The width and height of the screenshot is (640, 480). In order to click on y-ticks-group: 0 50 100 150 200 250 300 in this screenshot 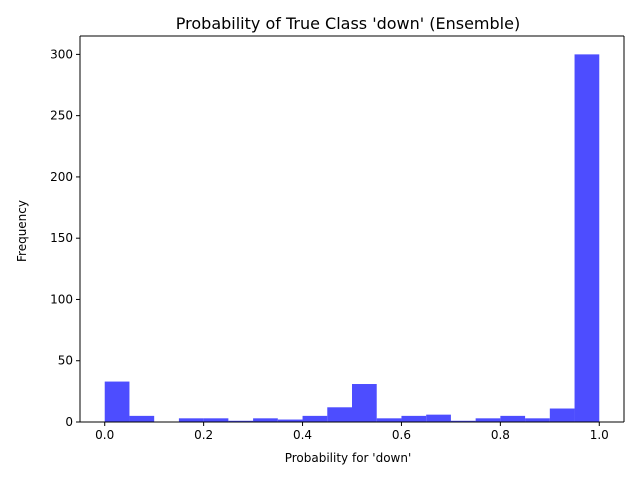, I will do `click(65, 238)`.